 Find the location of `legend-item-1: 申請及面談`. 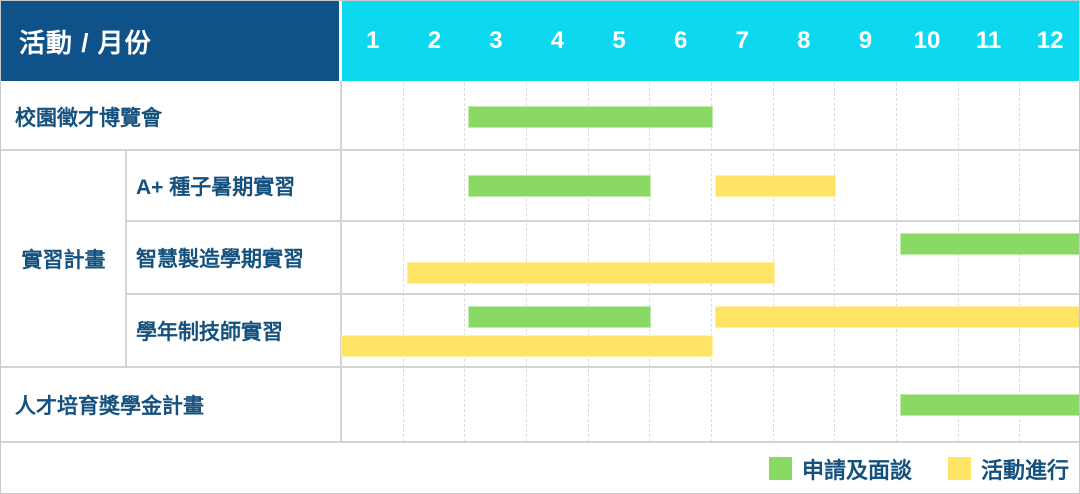

legend-item-1: 申請及面談 is located at coordinates (840, 469).